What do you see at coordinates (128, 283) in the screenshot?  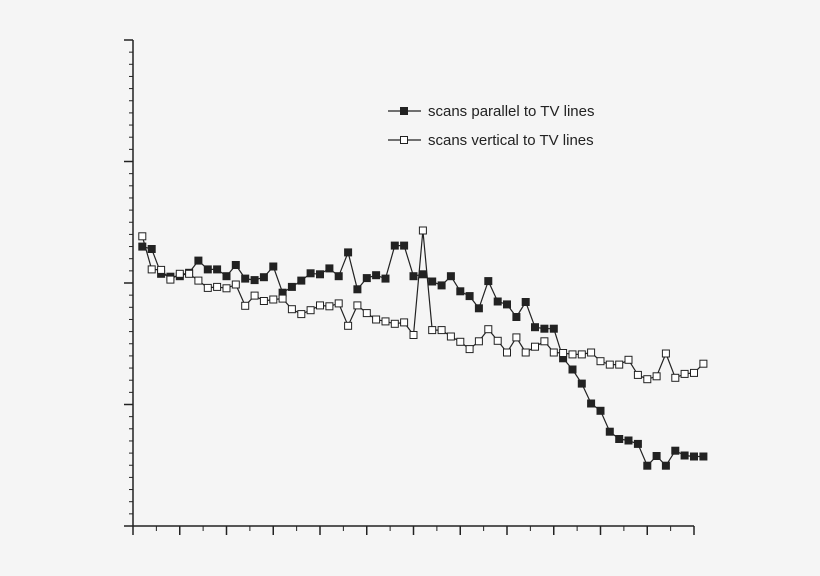 I see `y-axis-ticks` at bounding box center [128, 283].